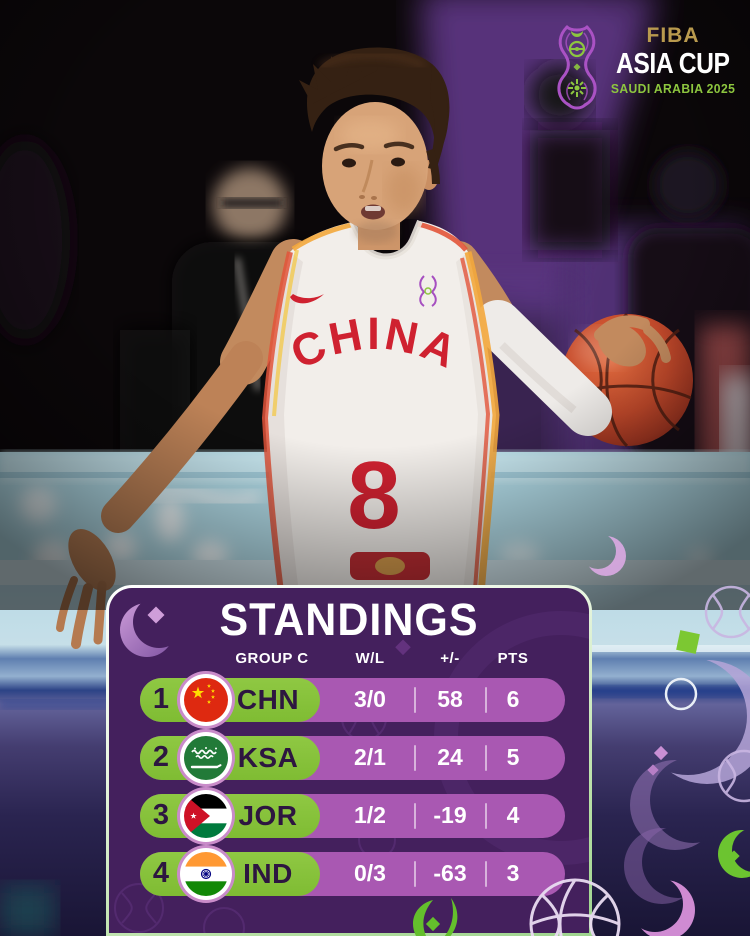 The width and height of the screenshot is (750, 936). I want to click on pts-value: 6, so click(513, 699).